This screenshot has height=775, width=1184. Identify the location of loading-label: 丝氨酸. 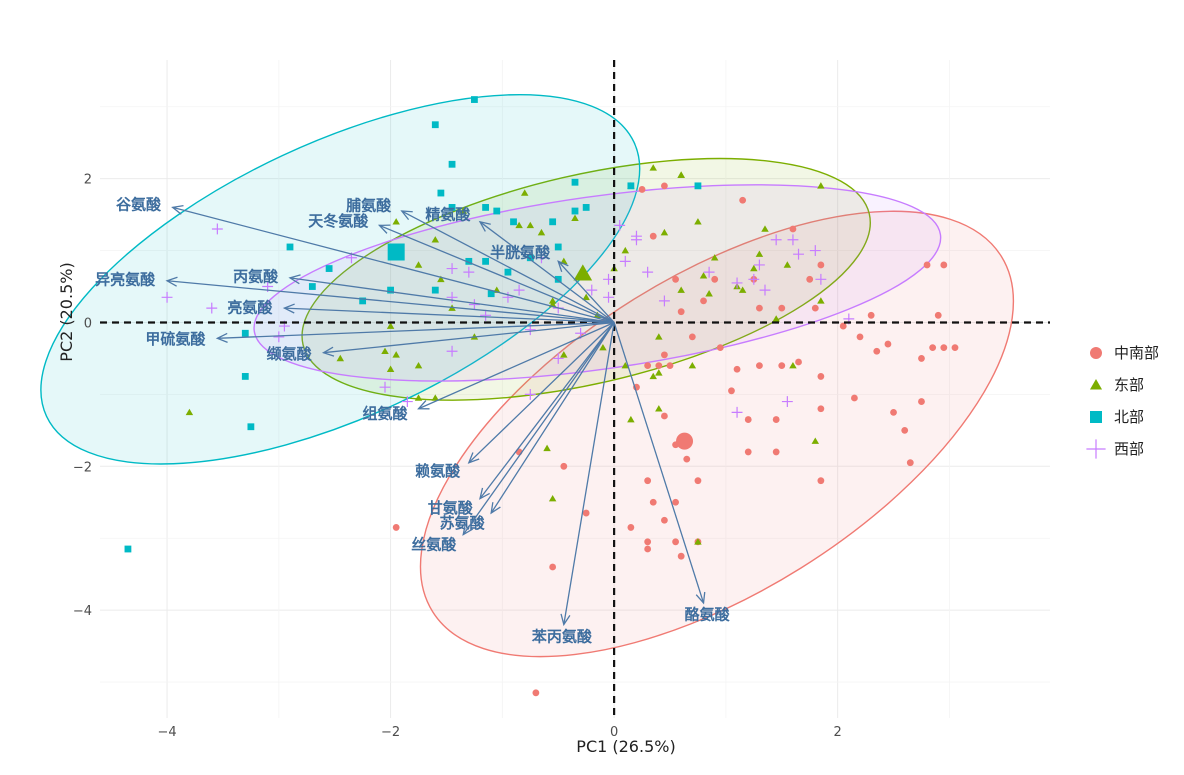
(434, 544).